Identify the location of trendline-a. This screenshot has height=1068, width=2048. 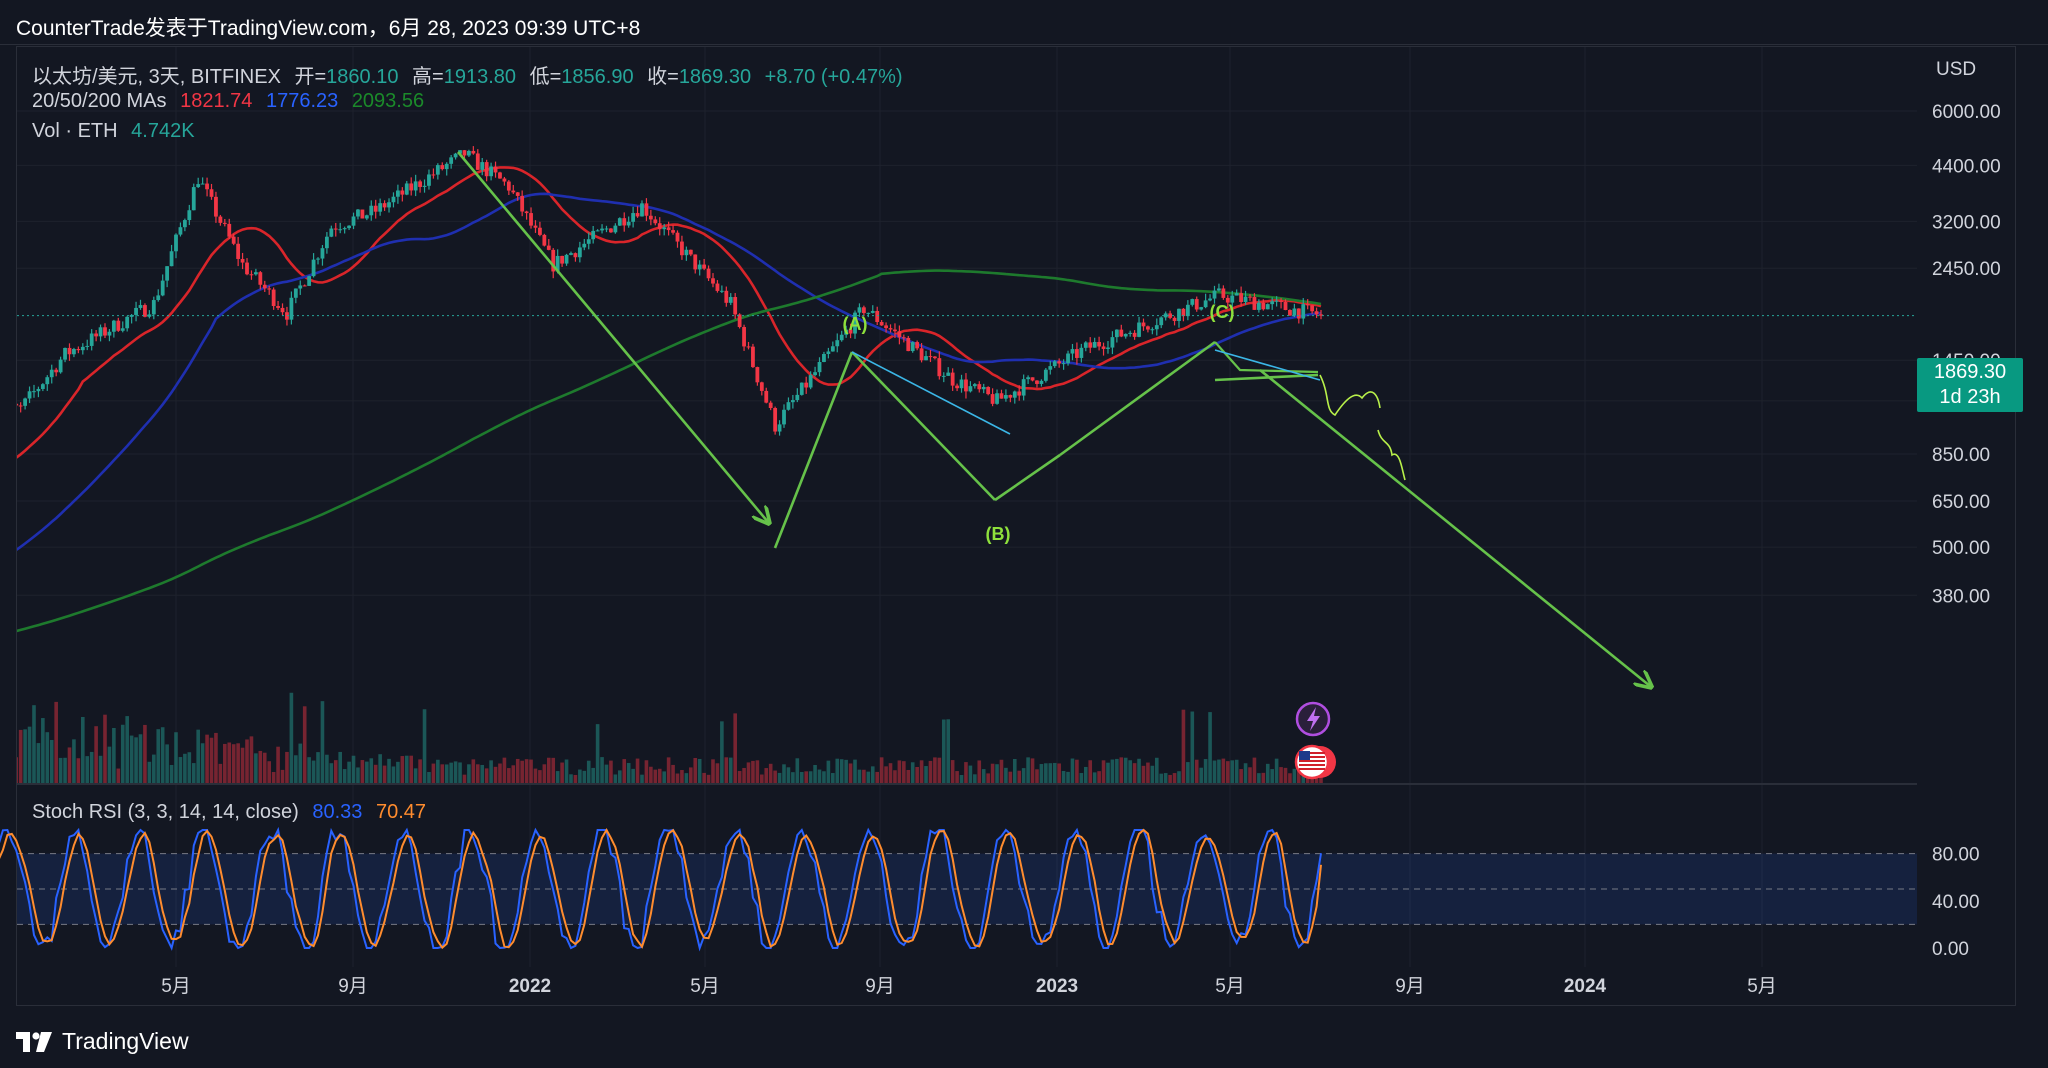
(931, 393).